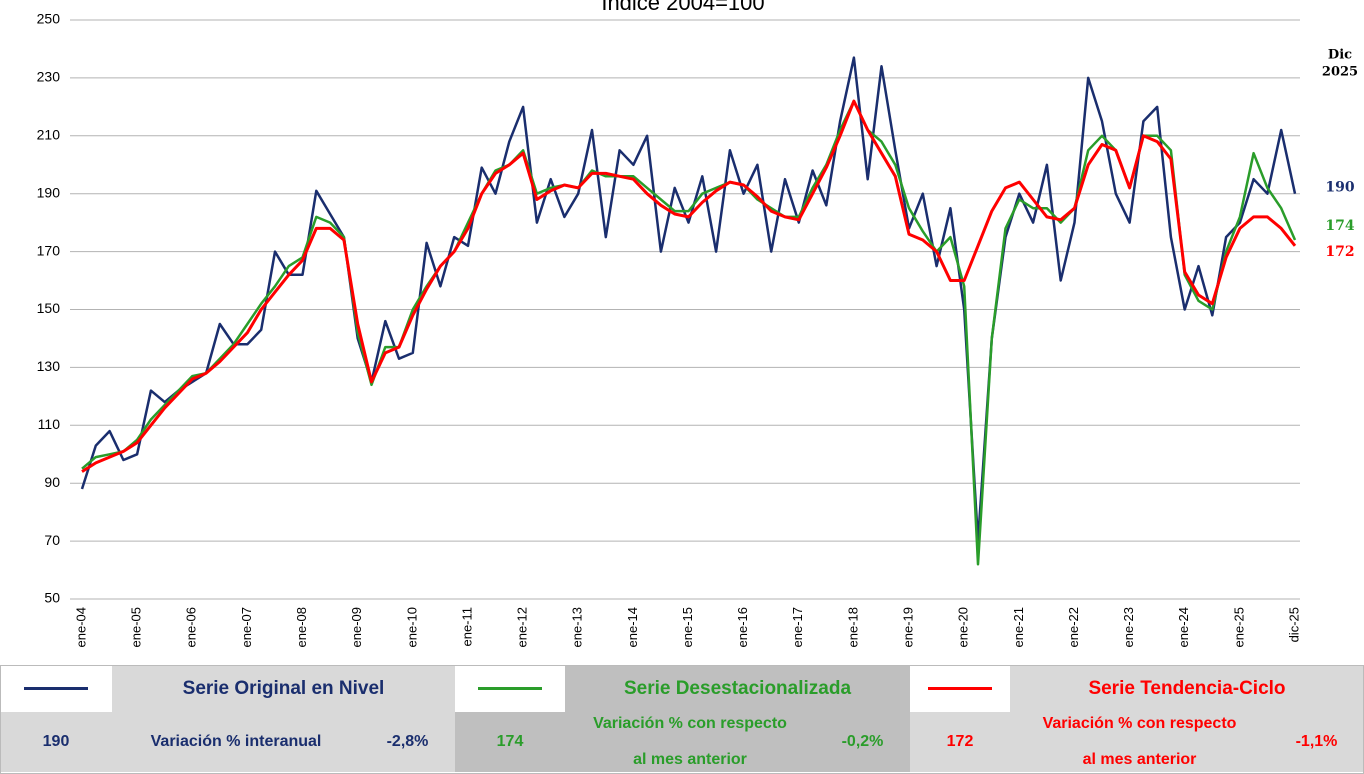  I want to click on x-tick-label: ene-22, so click(1073, 627).